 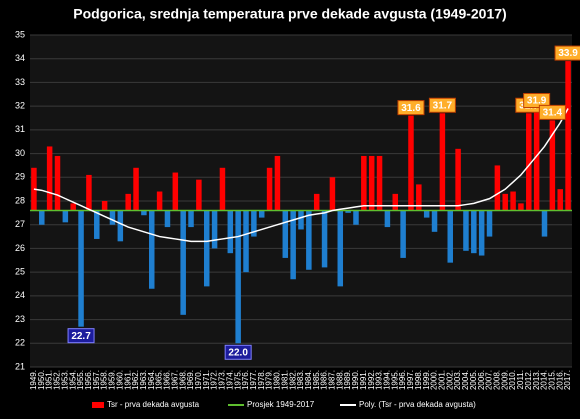 What do you see at coordinates (20, 295) in the screenshot?
I see `y-tick-label: 24` at bounding box center [20, 295].